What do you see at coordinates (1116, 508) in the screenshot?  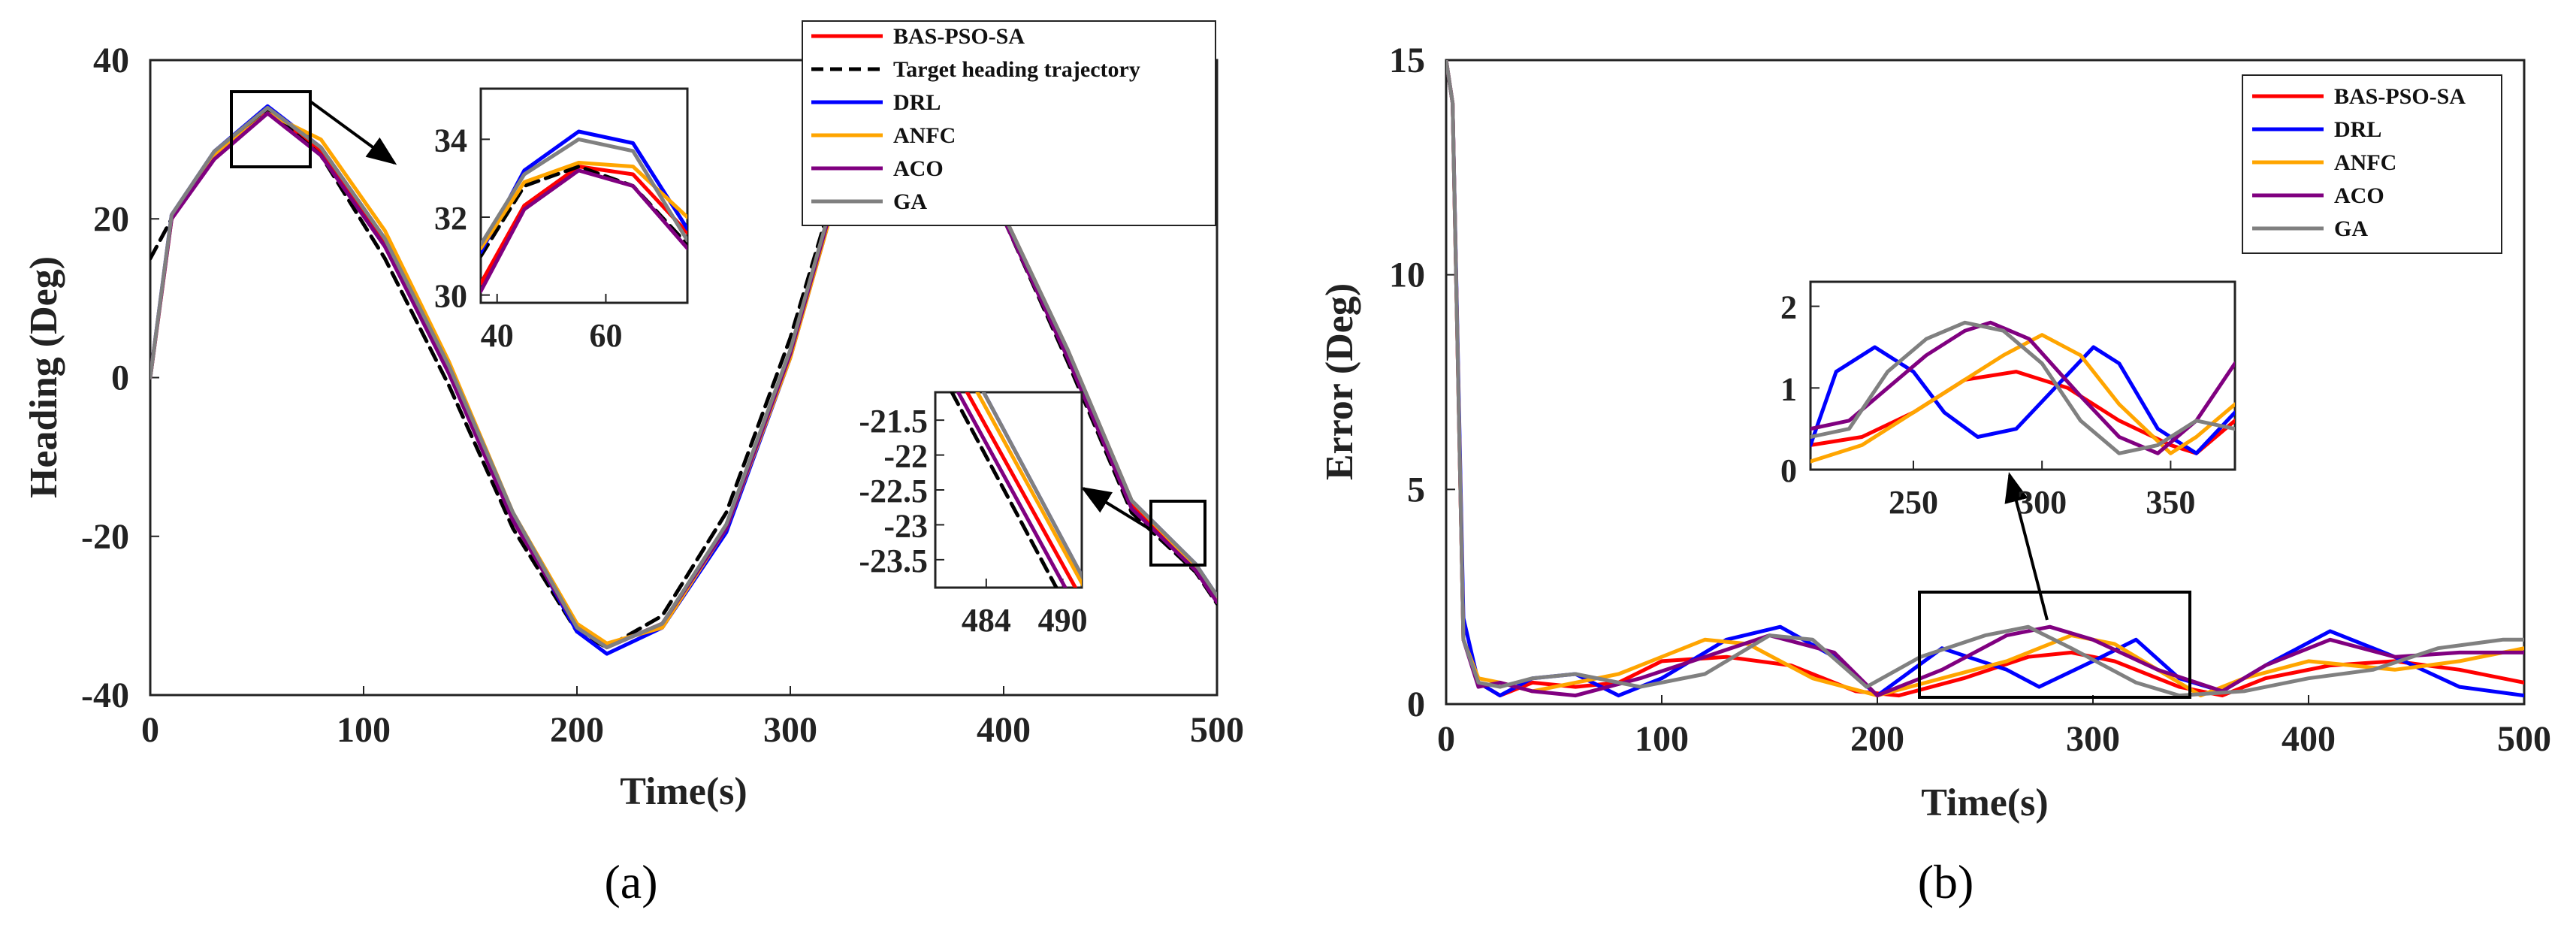 I see `panel-a-zoom-arrow-descent` at bounding box center [1116, 508].